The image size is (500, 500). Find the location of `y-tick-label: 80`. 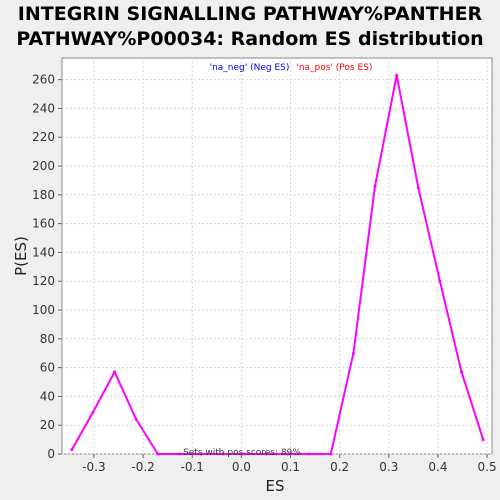

y-tick-label: 80 is located at coordinates (47, 339).